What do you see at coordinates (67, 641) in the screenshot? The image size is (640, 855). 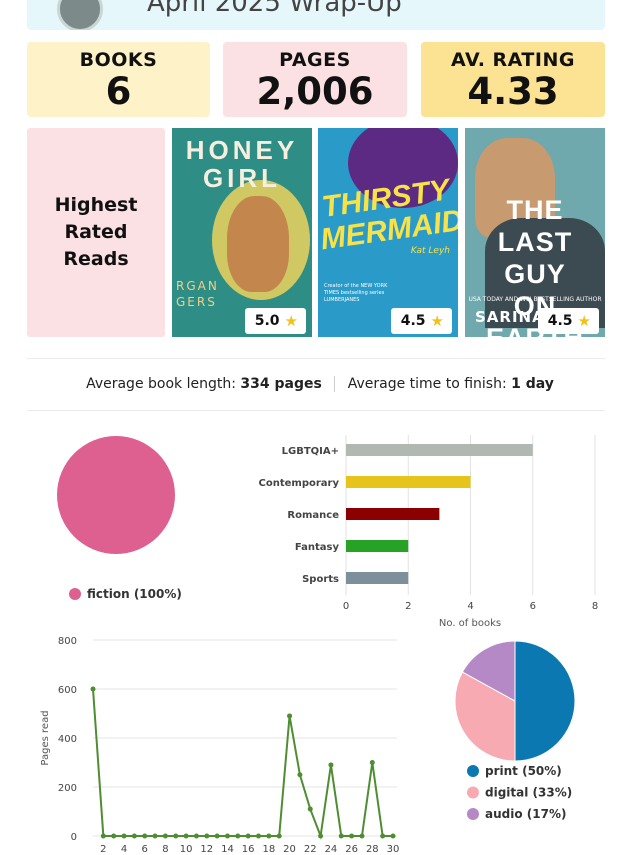 I see `line-y-tick-label: 800` at bounding box center [67, 641].